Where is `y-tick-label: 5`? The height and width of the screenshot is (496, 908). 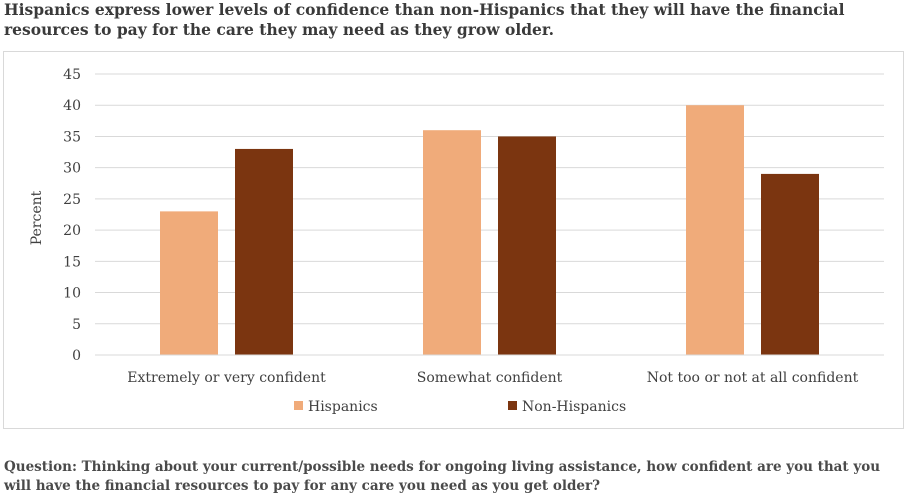
y-tick-label: 5 is located at coordinates (76, 325).